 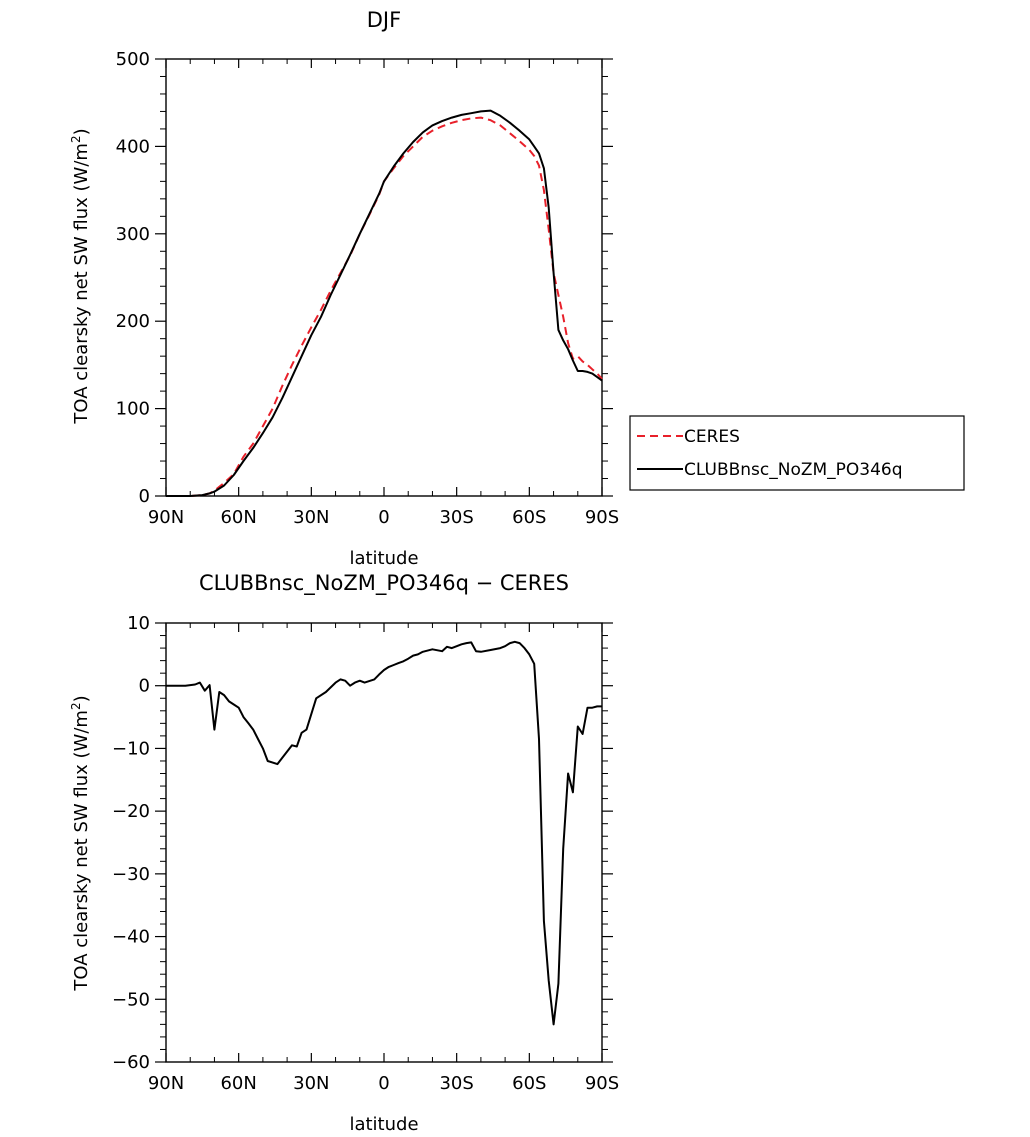 What do you see at coordinates (131, 1062) in the screenshot?
I see `bottom-y-tick-label: −60` at bounding box center [131, 1062].